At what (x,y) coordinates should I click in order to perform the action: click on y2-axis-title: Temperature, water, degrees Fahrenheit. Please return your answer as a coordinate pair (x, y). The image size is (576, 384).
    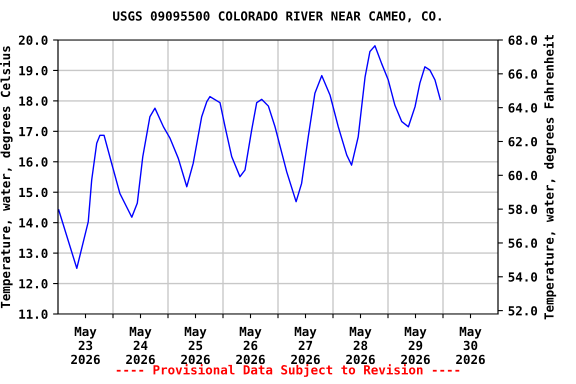
    Looking at the image, I should click on (549, 177).